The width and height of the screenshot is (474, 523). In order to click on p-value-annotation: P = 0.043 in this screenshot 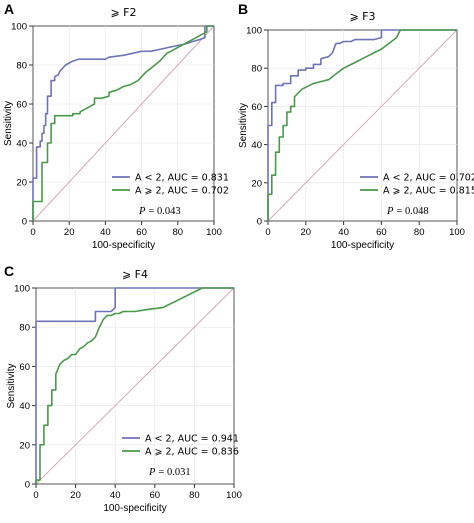, I will do `click(159, 211)`.